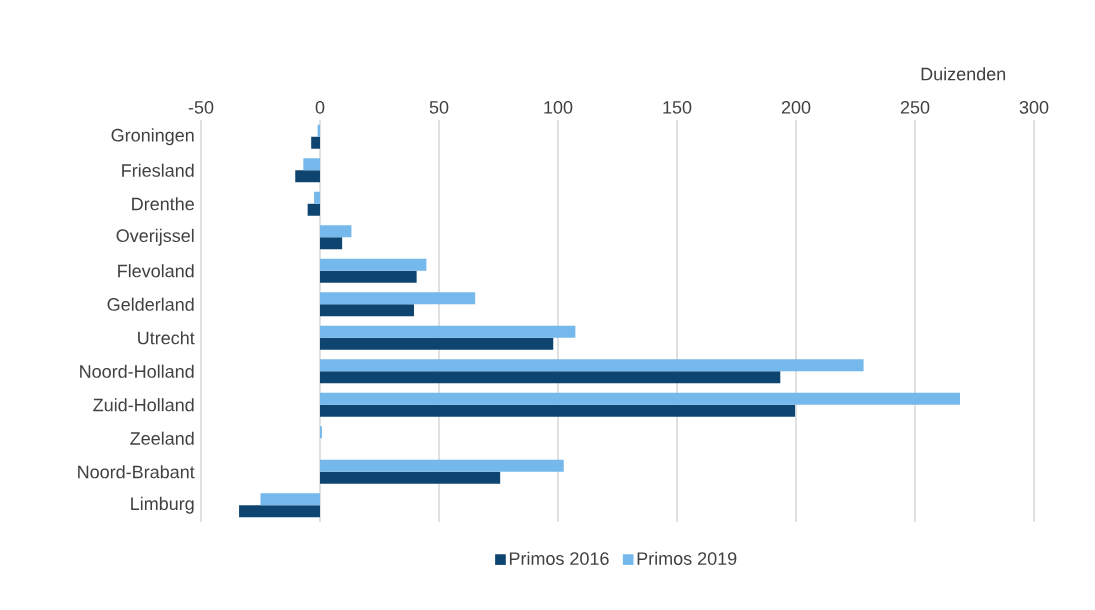 The width and height of the screenshot is (1095, 610). I want to click on y-tick-label: Groningen, so click(152, 137).